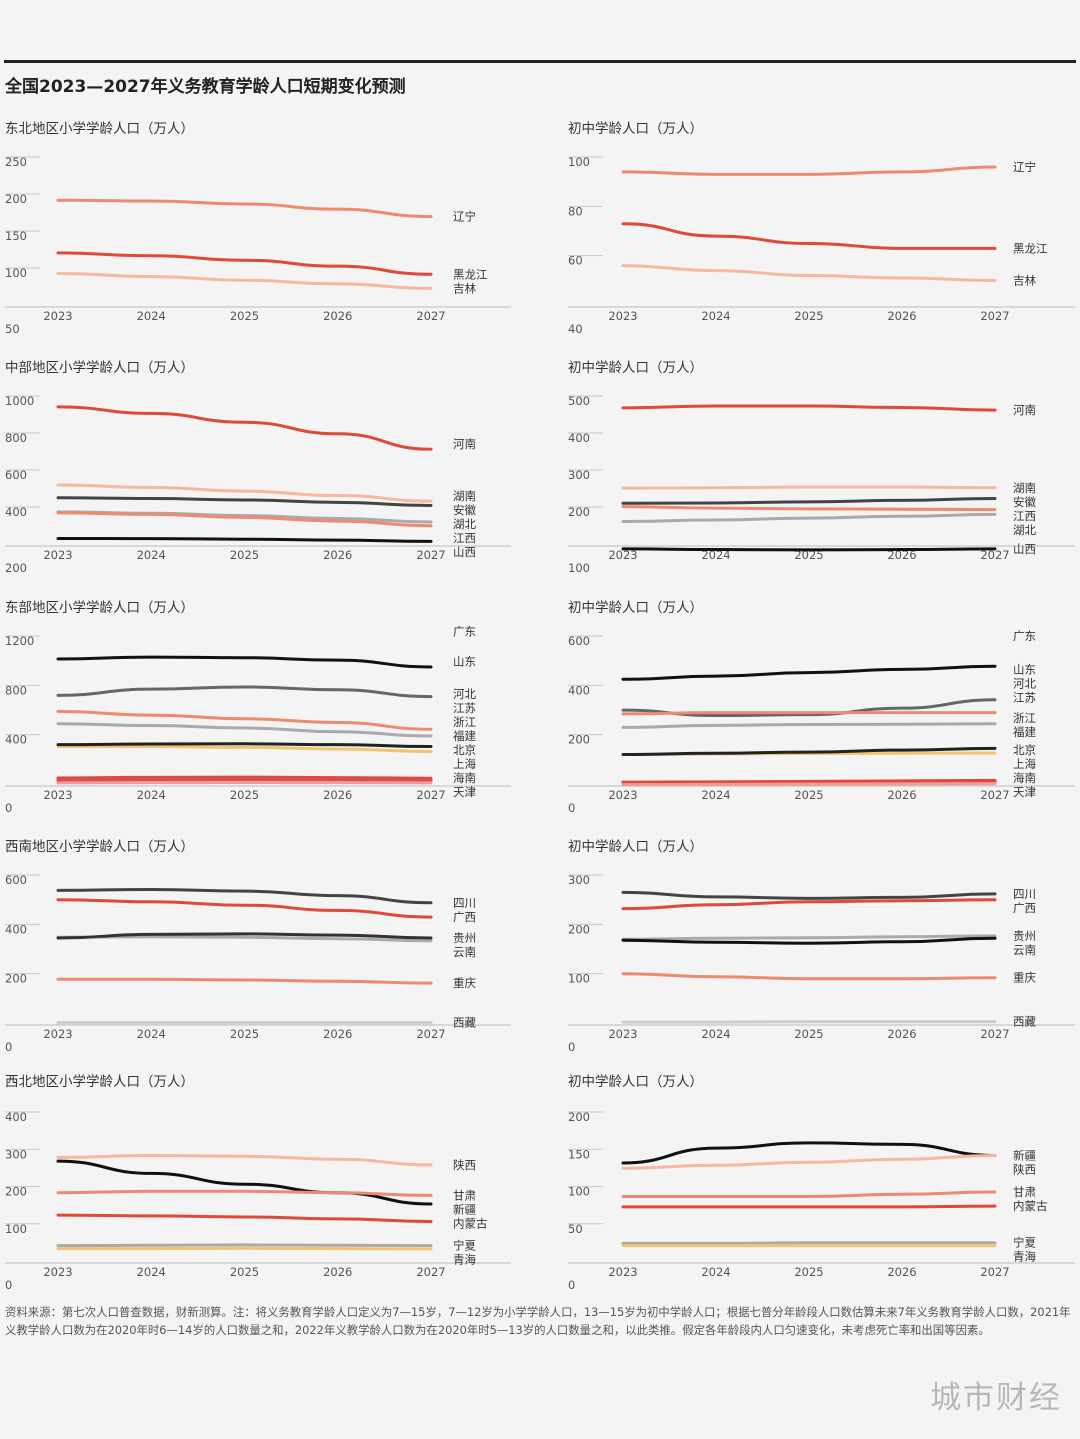 This screenshot has width=1080, height=1439. What do you see at coordinates (464, 444) in the screenshot?
I see `series-label: 河南` at bounding box center [464, 444].